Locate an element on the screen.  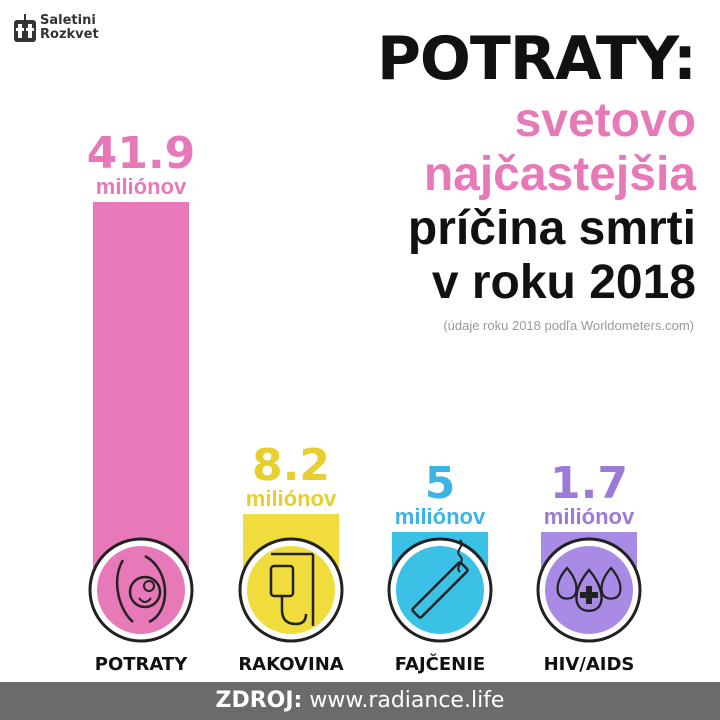
unit-label-4: miliónov is located at coordinates (589, 516).